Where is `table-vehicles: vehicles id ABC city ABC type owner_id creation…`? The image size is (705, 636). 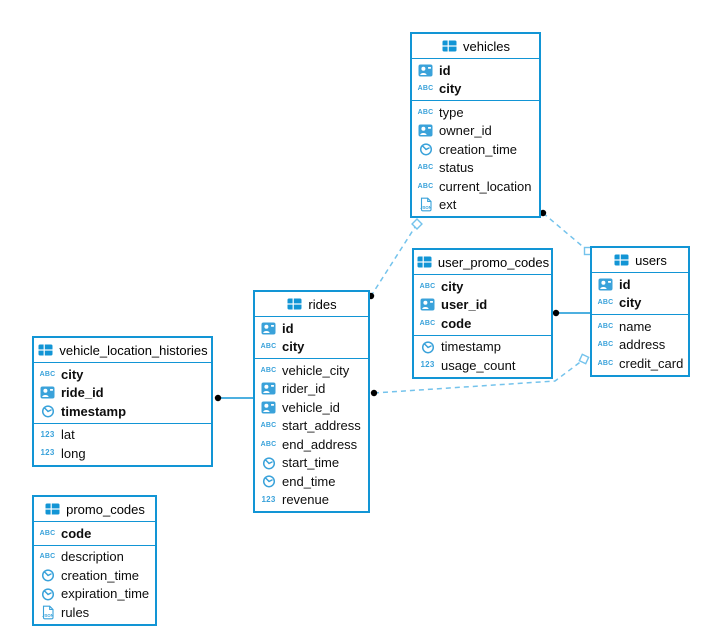
table-vehicles: vehicles id ABC city ABC type owner_id creation… is located at coordinates (475, 125).